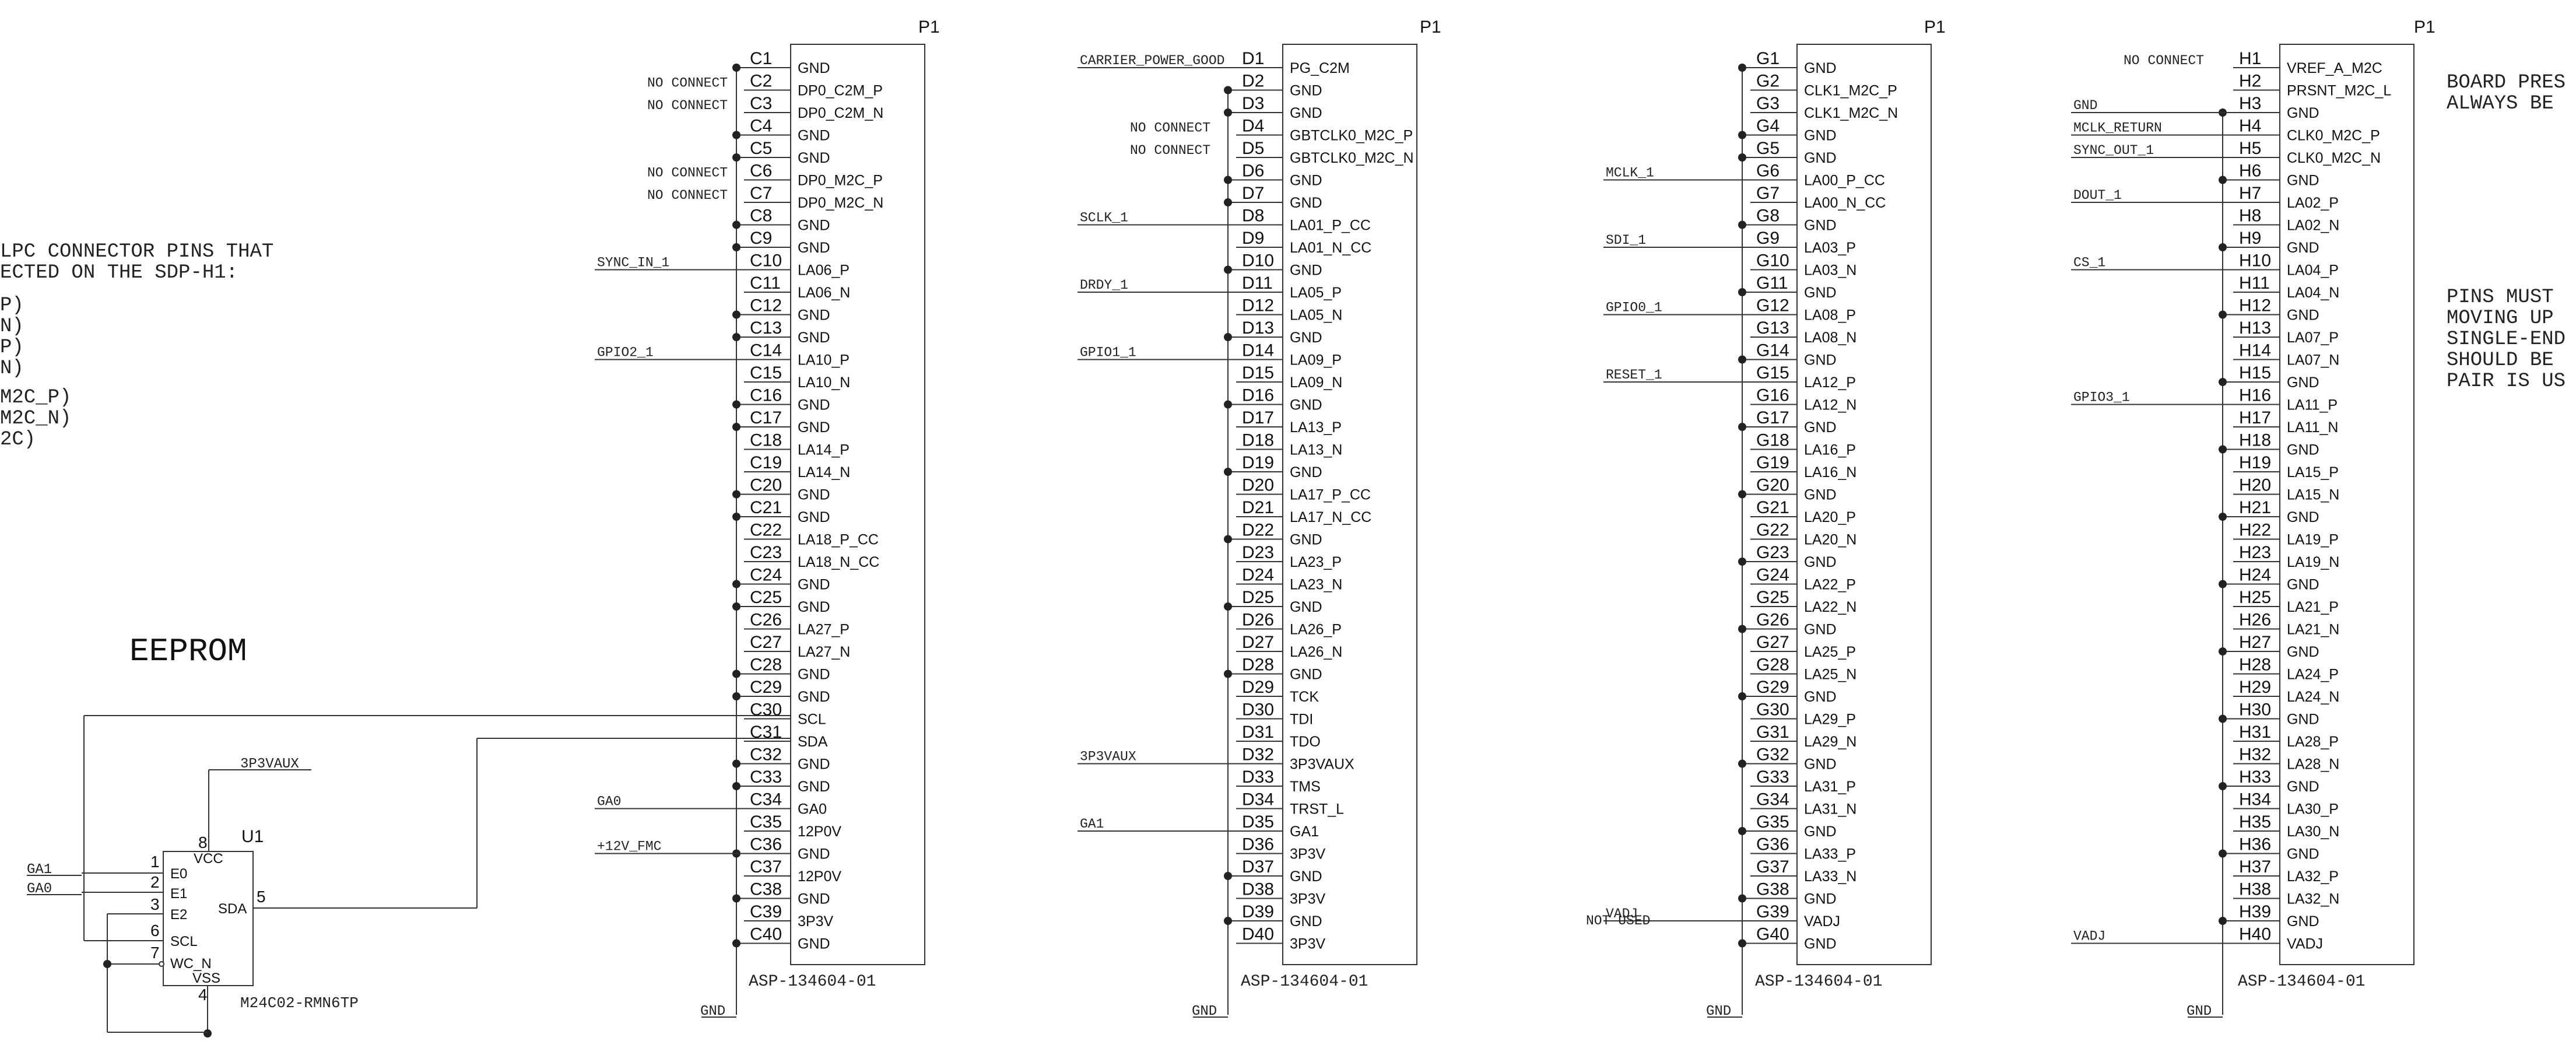 The image size is (2576, 1041). I want to click on pin-number: H40, so click(2255, 935).